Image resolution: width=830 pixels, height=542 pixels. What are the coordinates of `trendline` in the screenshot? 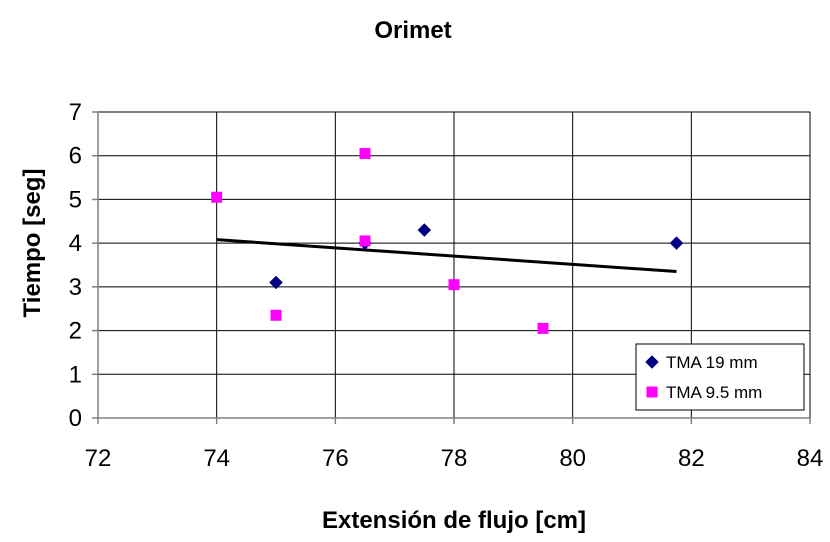 It's located at (446, 256).